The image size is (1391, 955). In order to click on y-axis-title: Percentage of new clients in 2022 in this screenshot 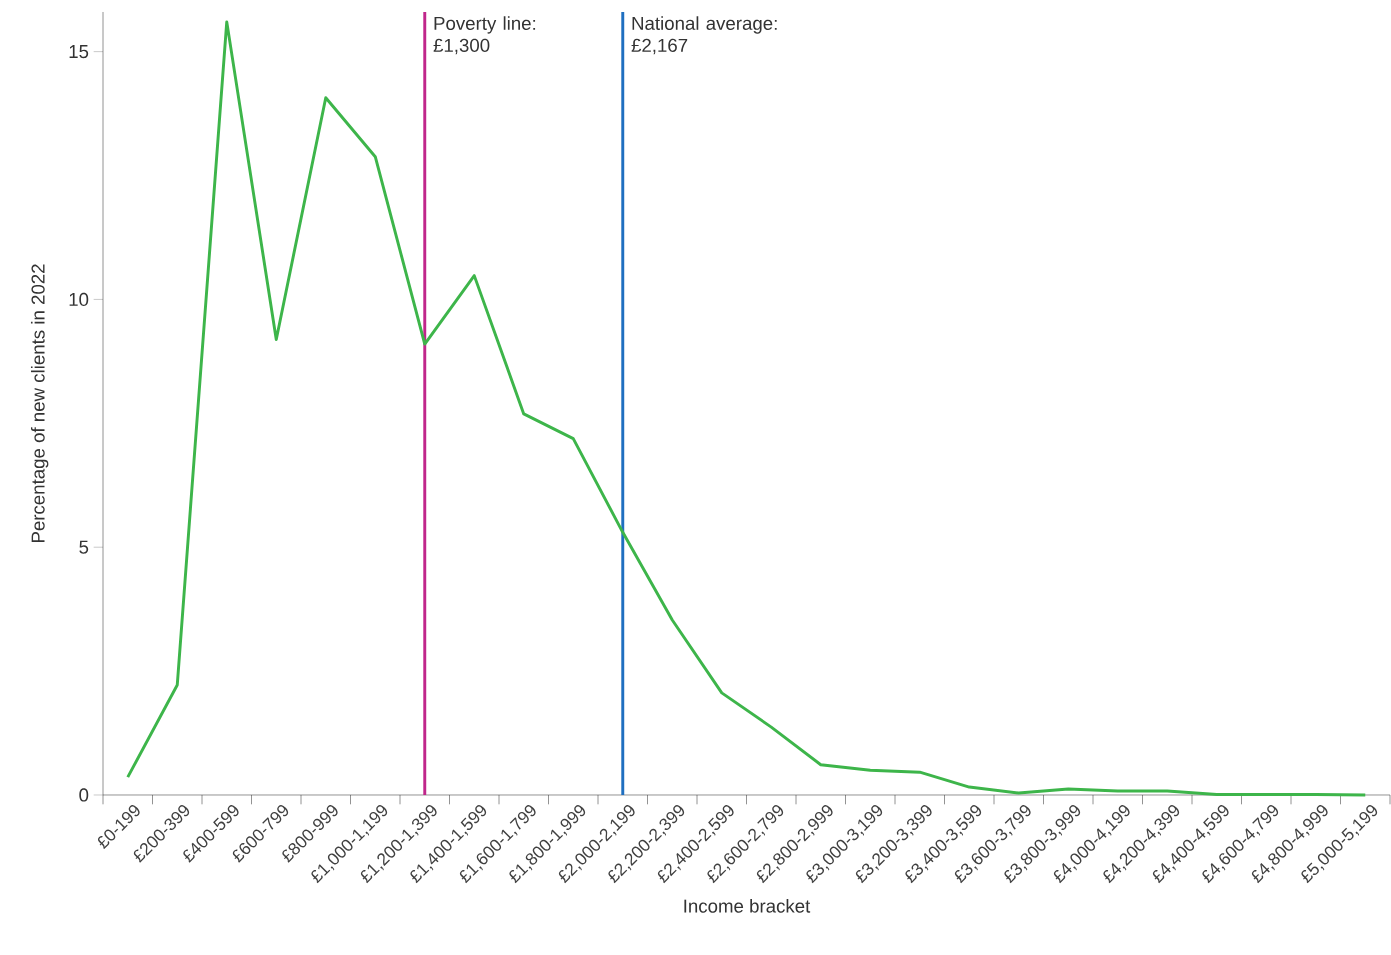, I will do `click(39, 403)`.